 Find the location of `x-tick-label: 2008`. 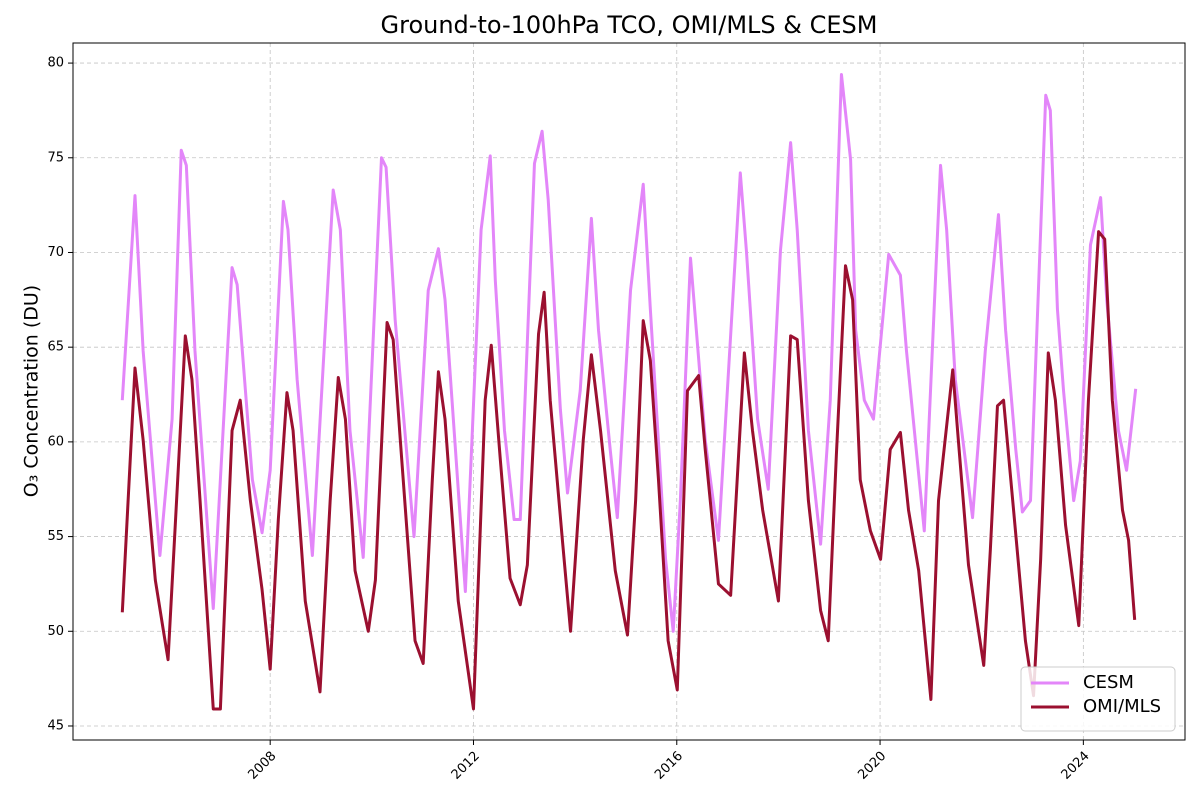

x-tick-label: 2008 is located at coordinates (262, 766).